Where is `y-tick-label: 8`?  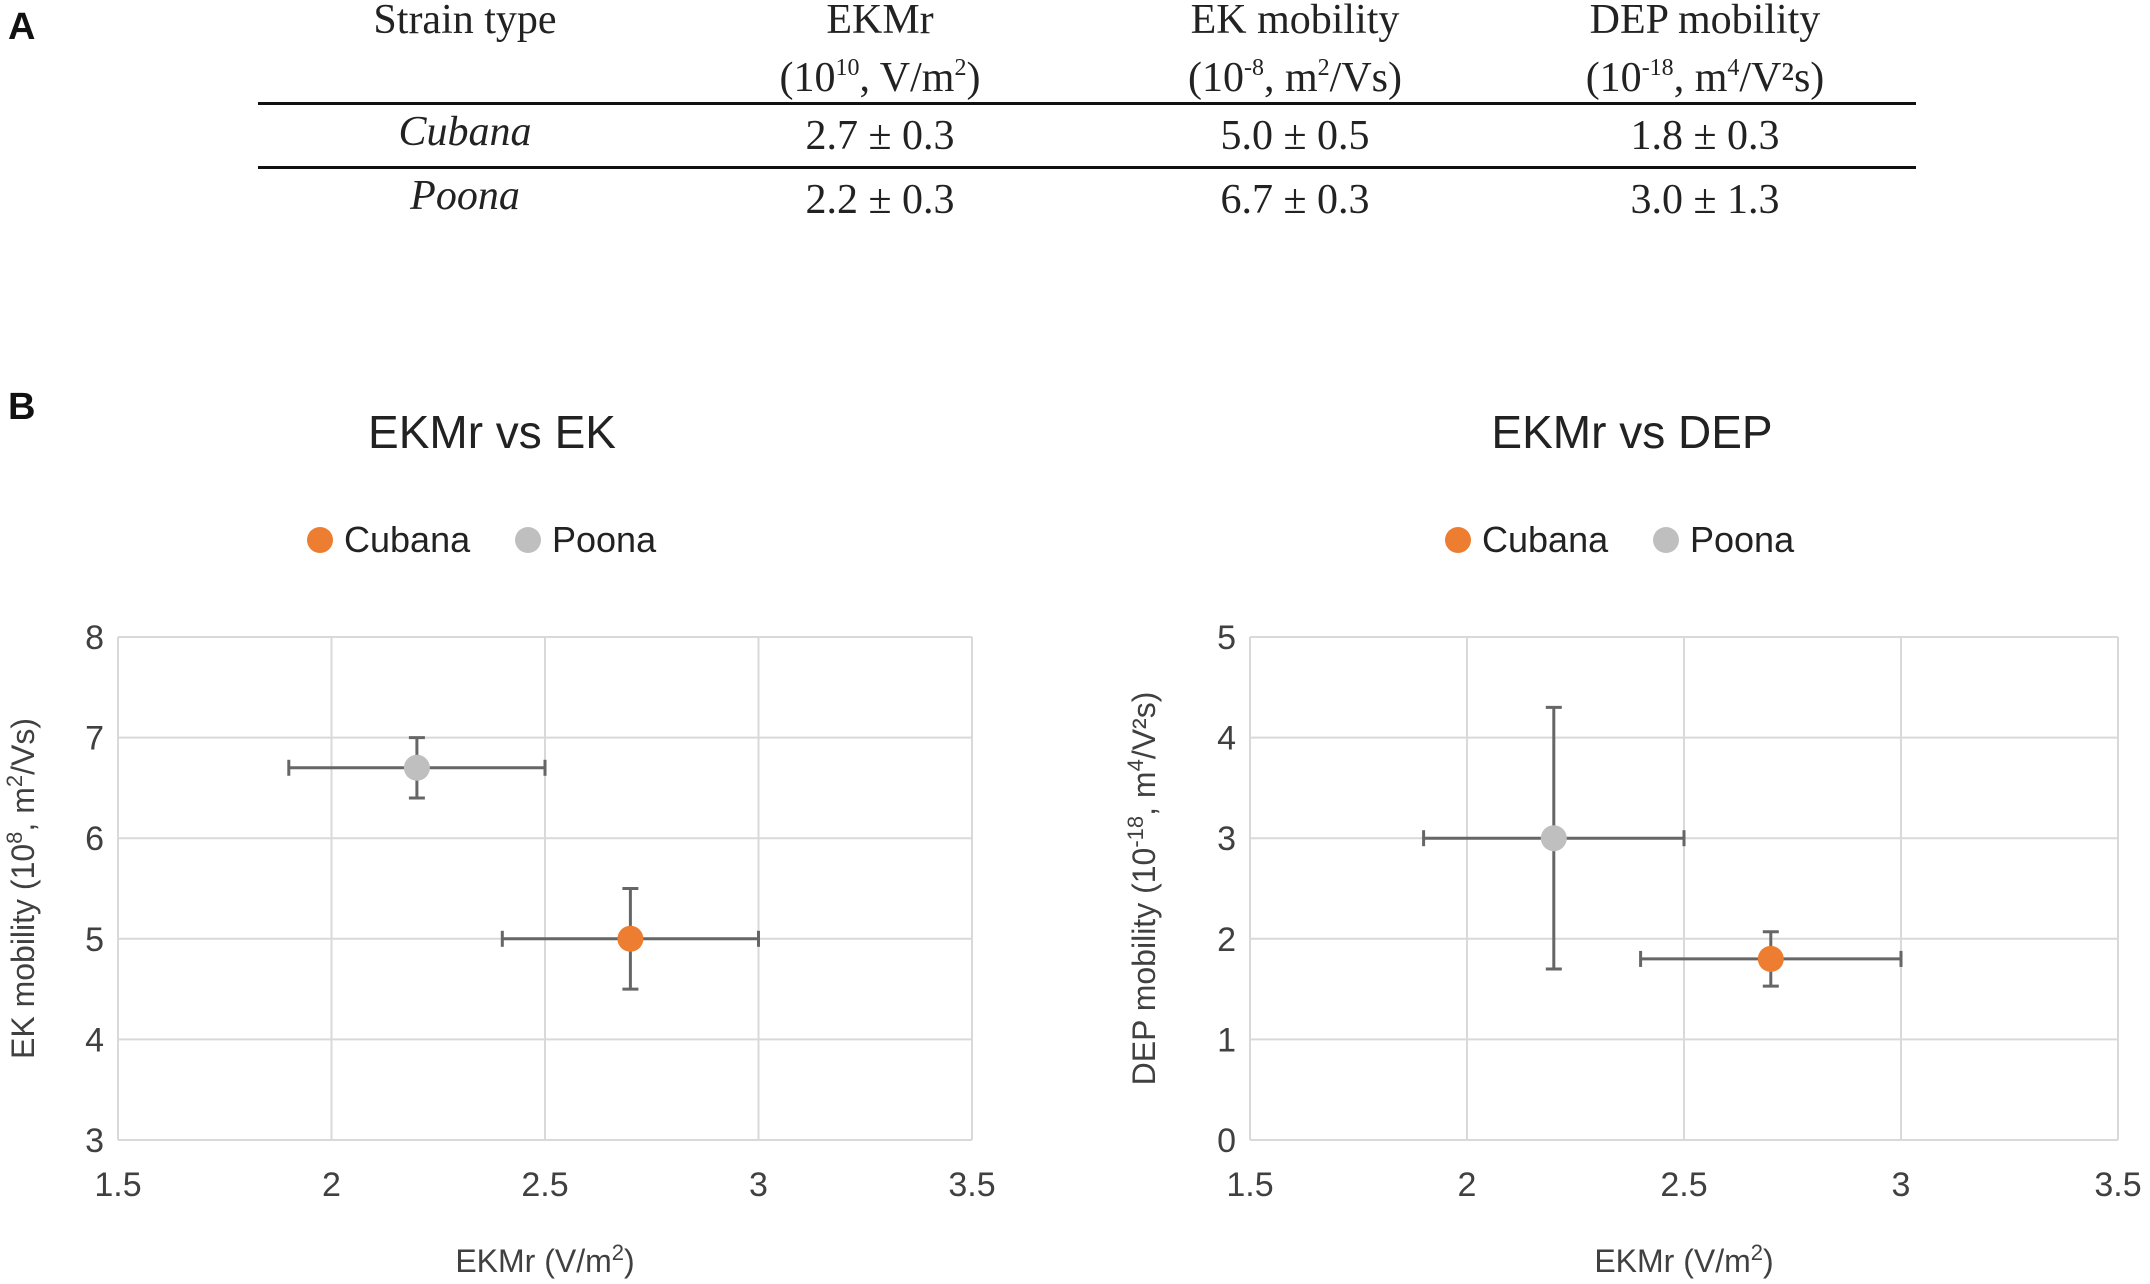
y-tick-label: 8 is located at coordinates (94, 638).